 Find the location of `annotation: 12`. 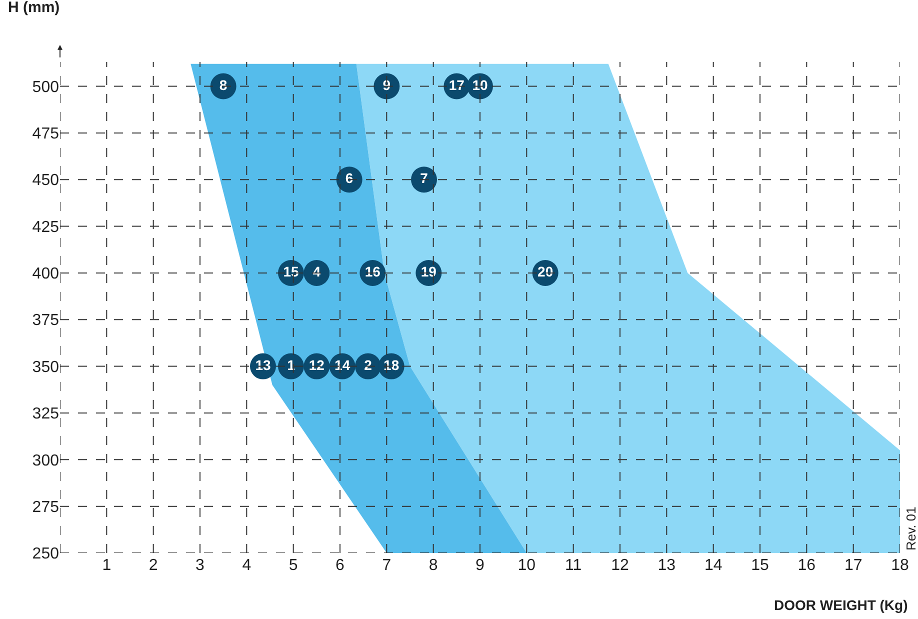

annotation: 12 is located at coordinates (316, 364).